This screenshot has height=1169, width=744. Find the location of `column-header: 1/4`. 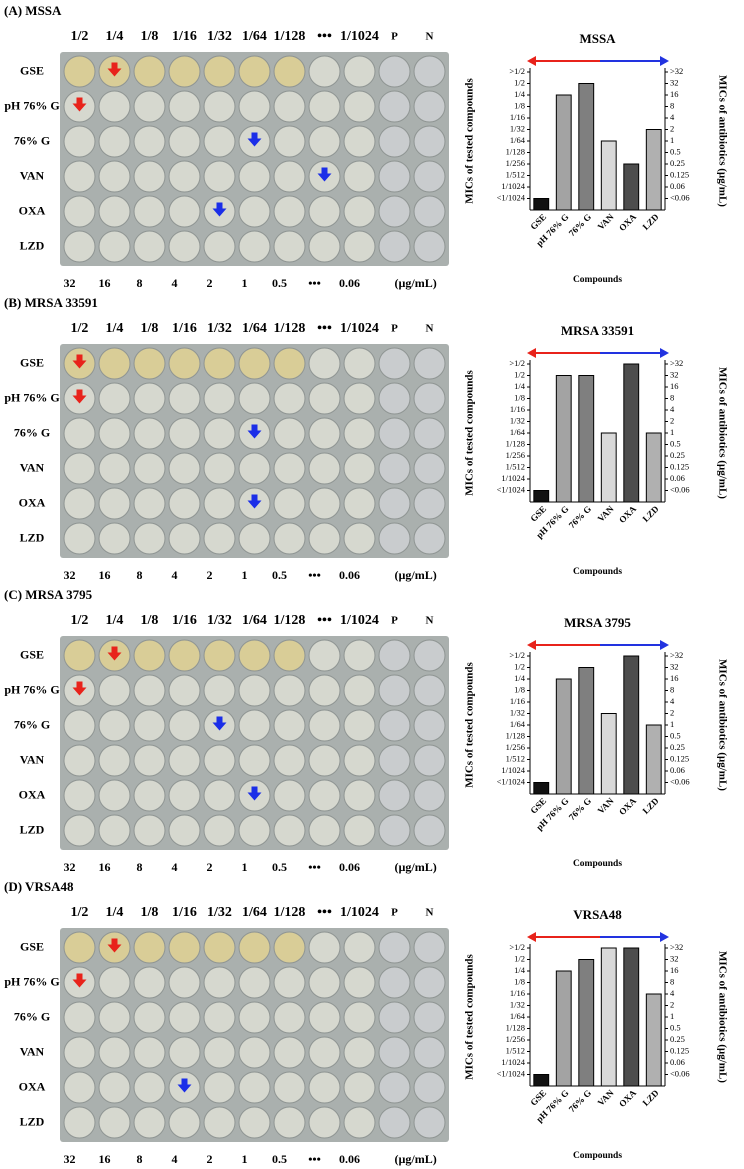

column-header: 1/4 is located at coordinates (115, 912).